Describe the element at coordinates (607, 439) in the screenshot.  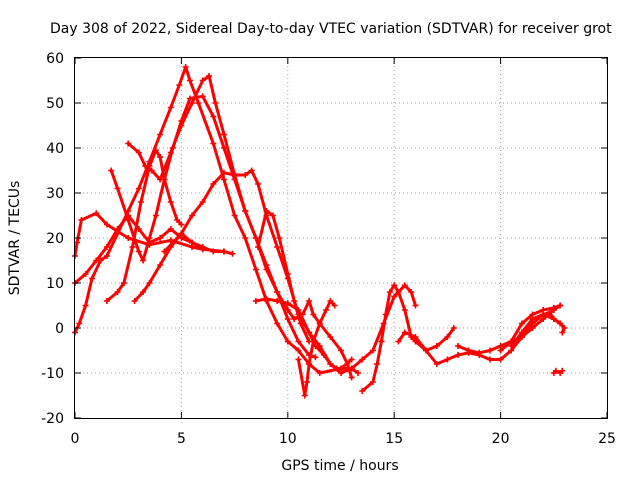
I see `x-tick-label: 25` at that location.